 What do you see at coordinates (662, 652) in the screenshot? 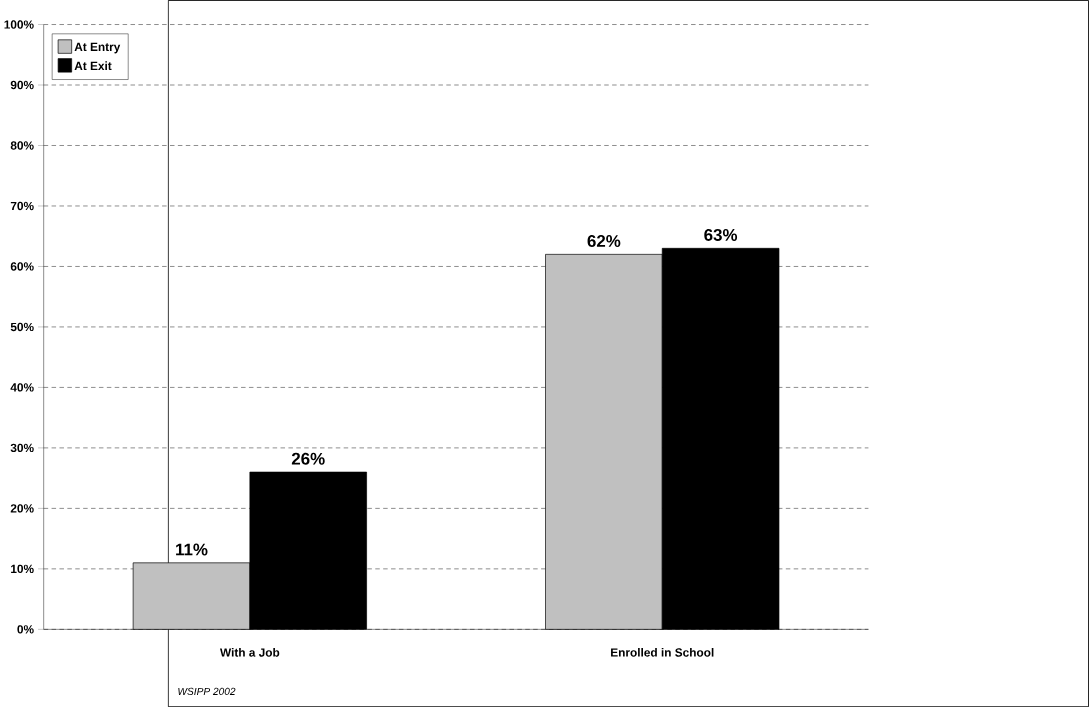
I see `x-tick-label: Enrolled in School` at bounding box center [662, 652].